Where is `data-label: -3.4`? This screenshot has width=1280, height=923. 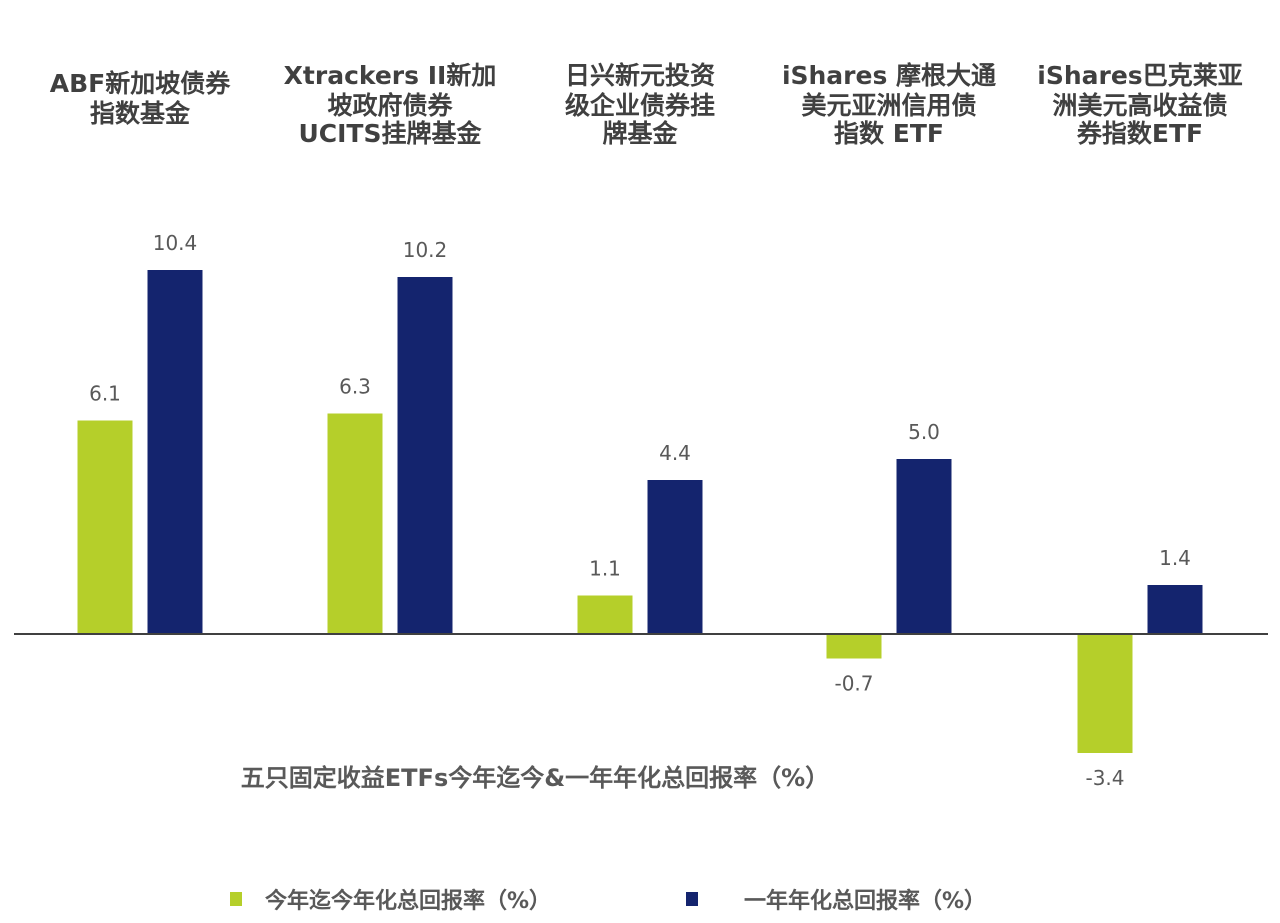
data-label: -3.4 is located at coordinates (1104, 778).